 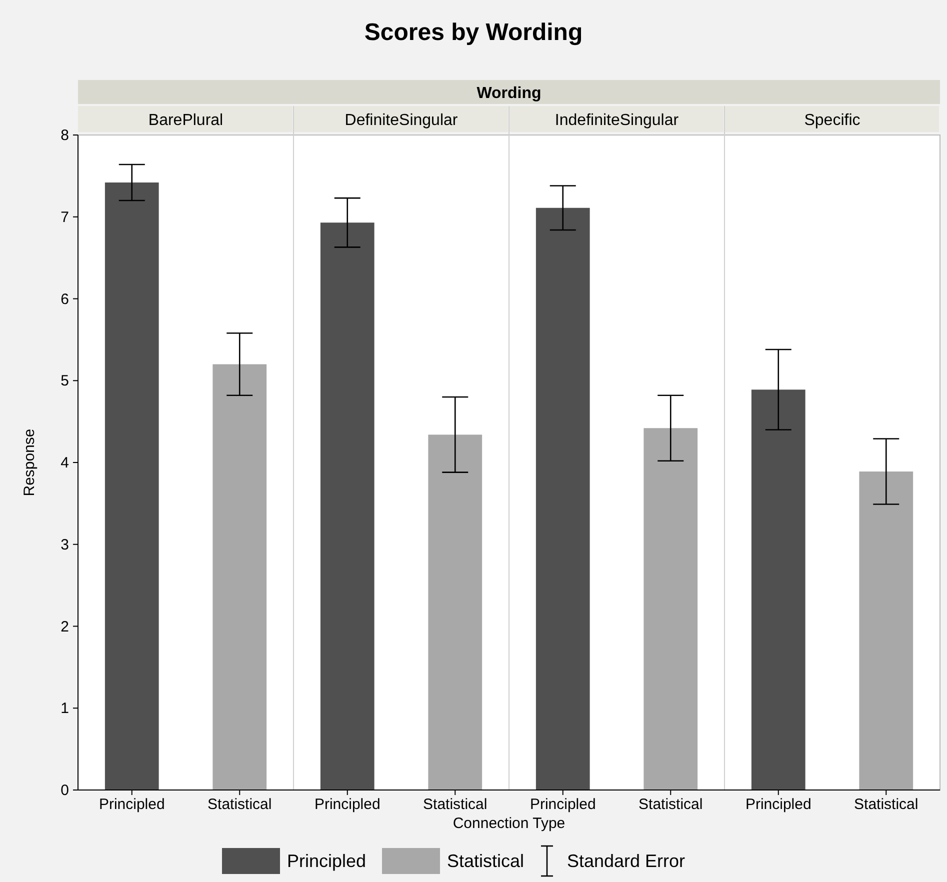 I want to click on y-tick-label: 5, so click(x=64, y=381).